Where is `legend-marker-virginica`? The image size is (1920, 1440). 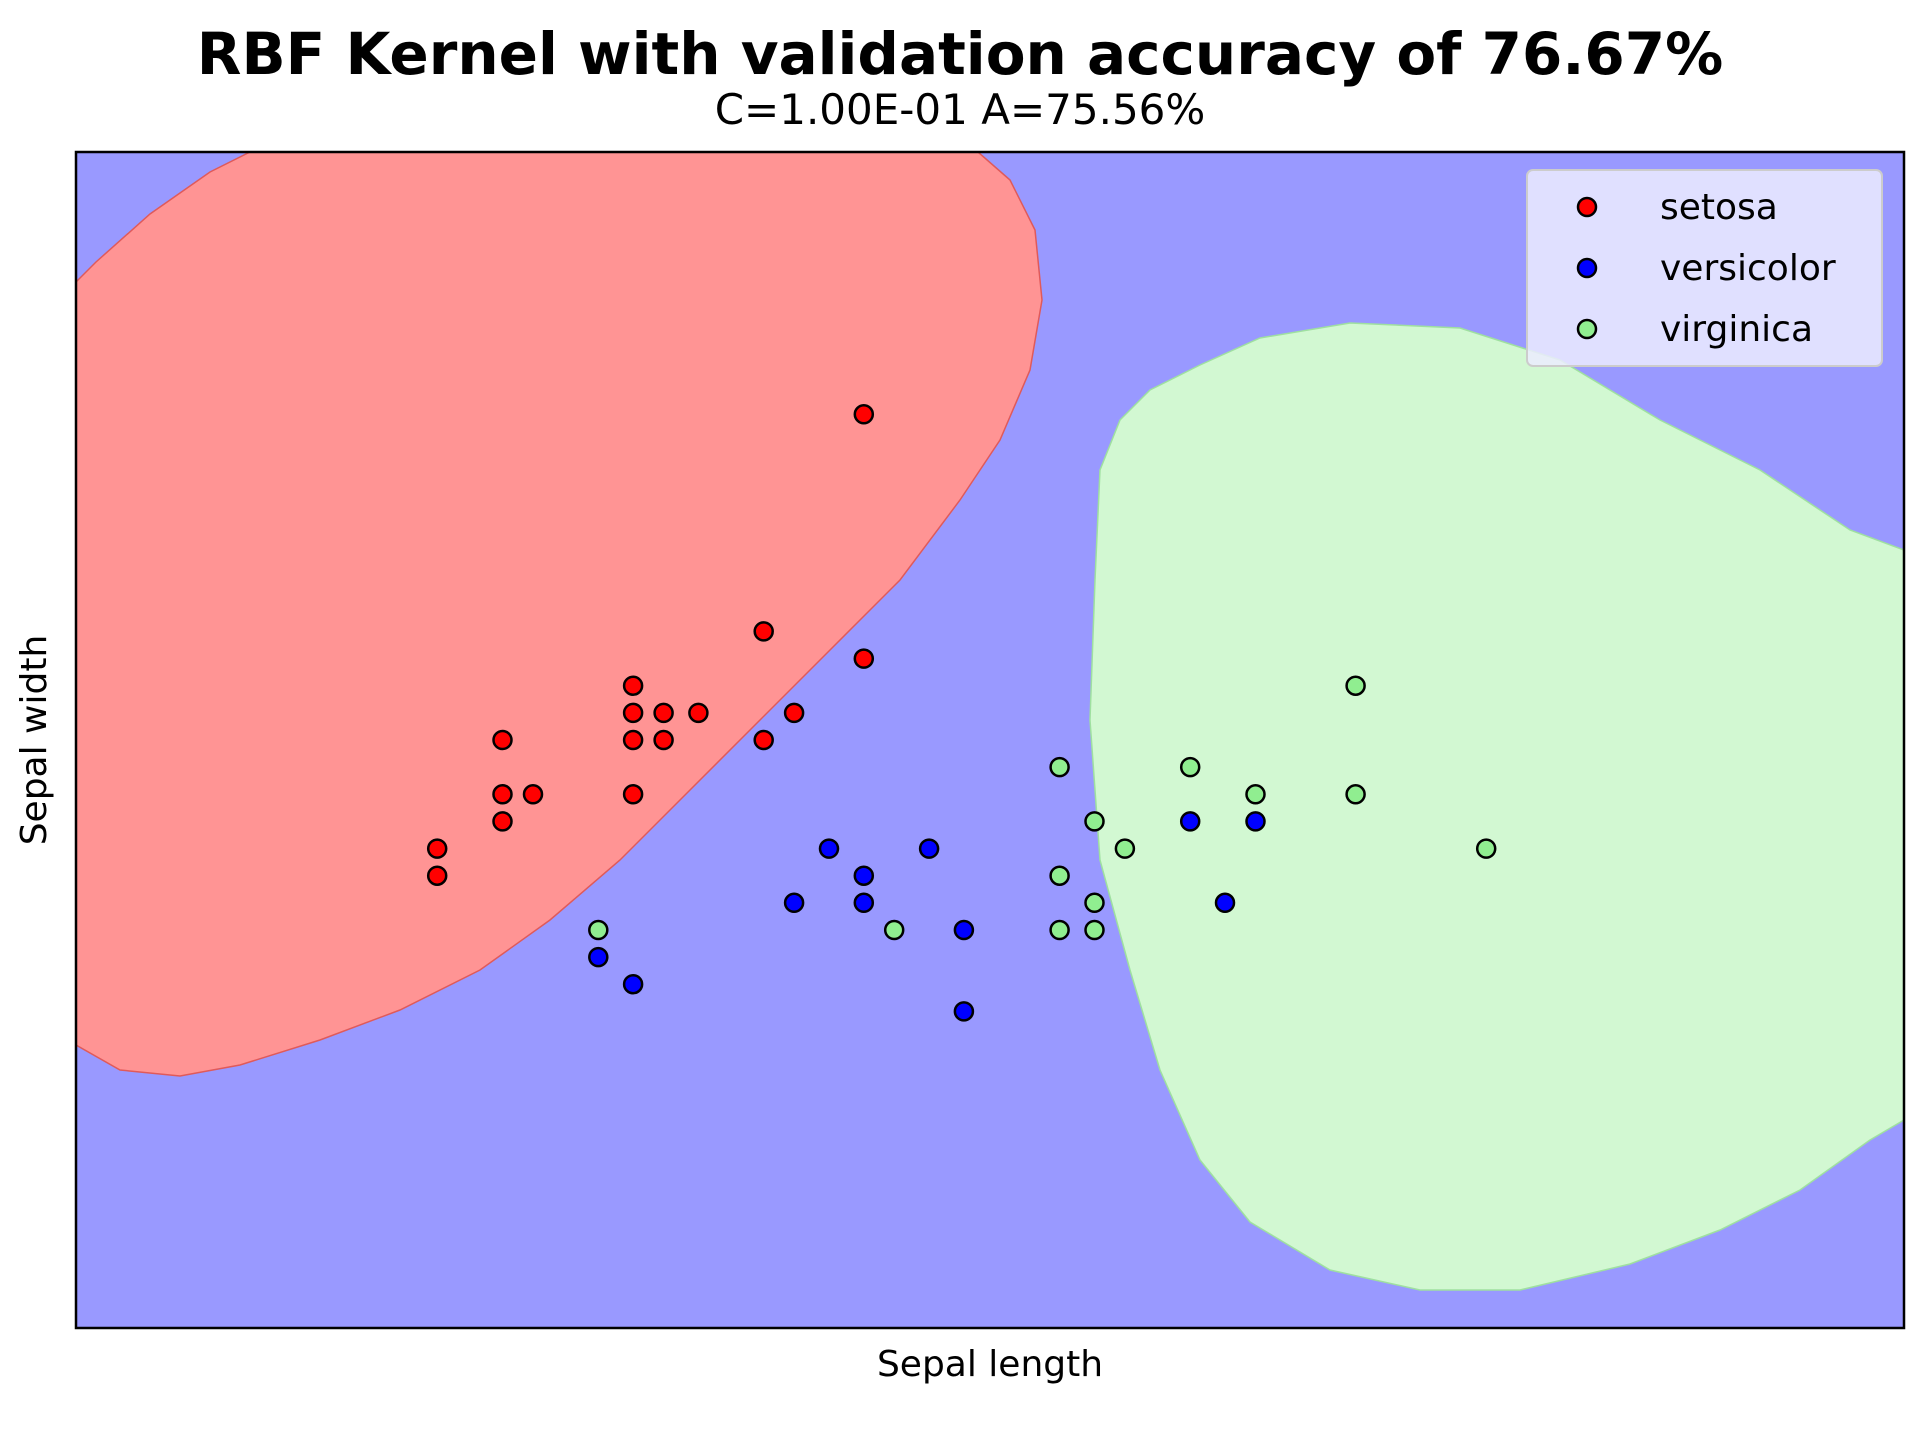
legend-marker-virginica is located at coordinates (1587, 329).